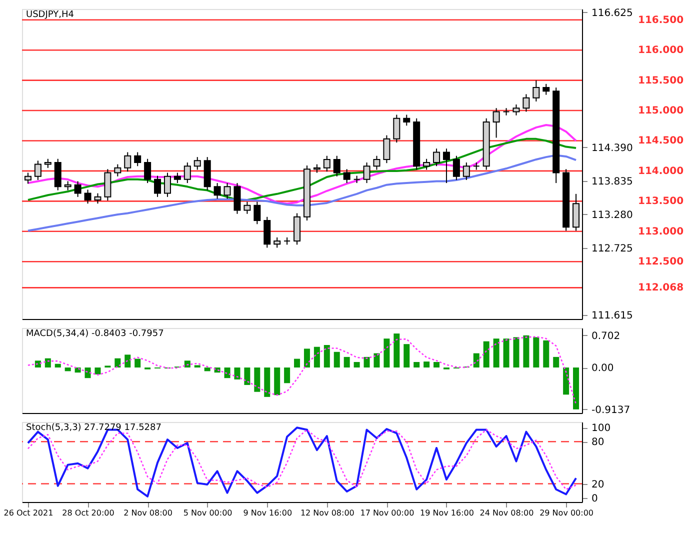 The width and height of the screenshot is (691, 549). What do you see at coordinates (661, 202) in the screenshot?
I see `ref-line-label: 113.500` at bounding box center [661, 202].